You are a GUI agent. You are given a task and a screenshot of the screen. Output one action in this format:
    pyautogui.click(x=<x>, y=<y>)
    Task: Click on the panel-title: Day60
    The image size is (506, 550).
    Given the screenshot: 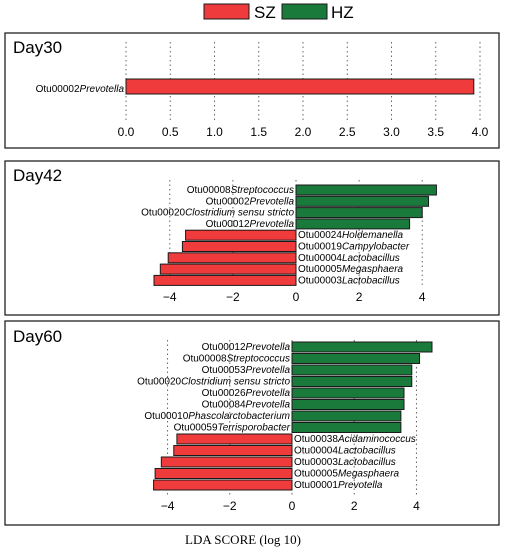 What is the action you would take?
    pyautogui.click(x=37, y=336)
    